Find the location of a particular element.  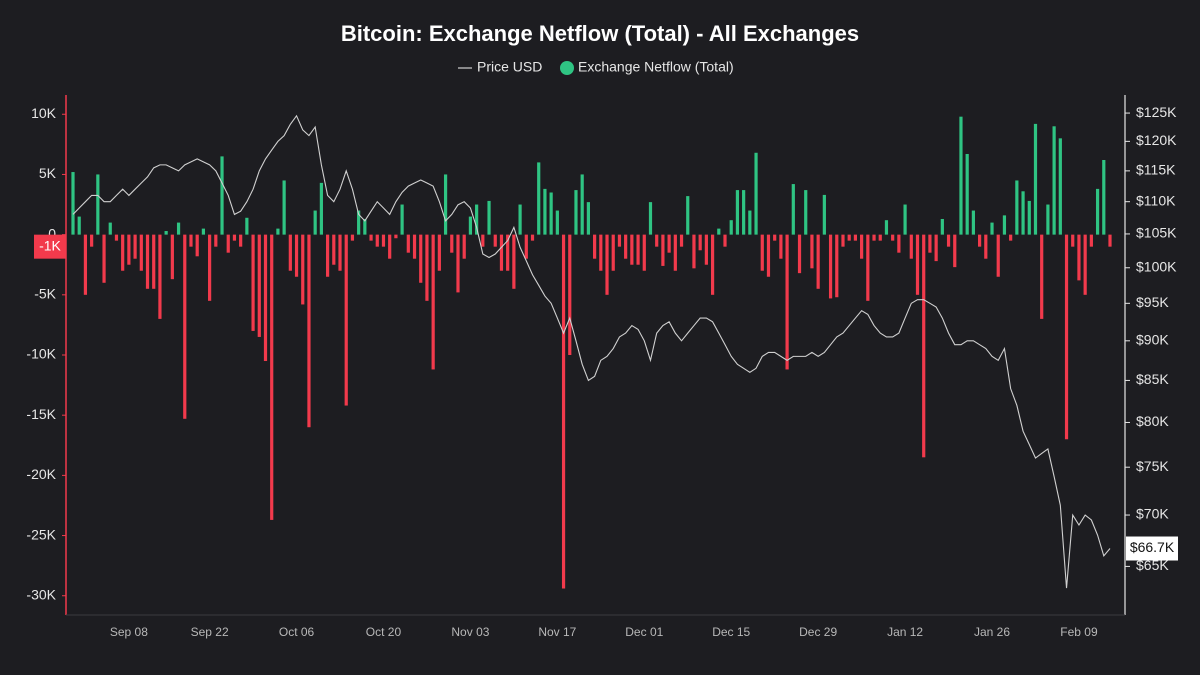

y-tick-label: -5K is located at coordinates (45, 294).